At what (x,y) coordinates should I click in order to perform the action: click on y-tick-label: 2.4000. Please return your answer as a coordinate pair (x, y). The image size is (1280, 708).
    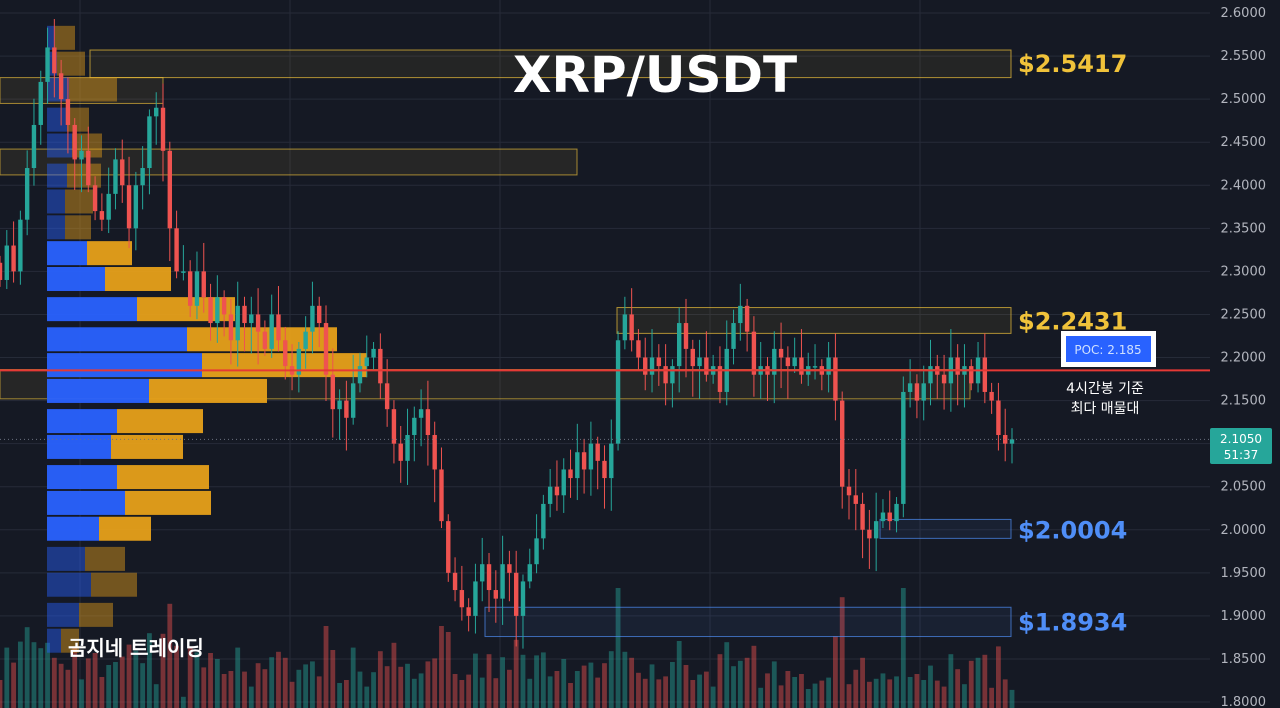
    Looking at the image, I should click on (1244, 185).